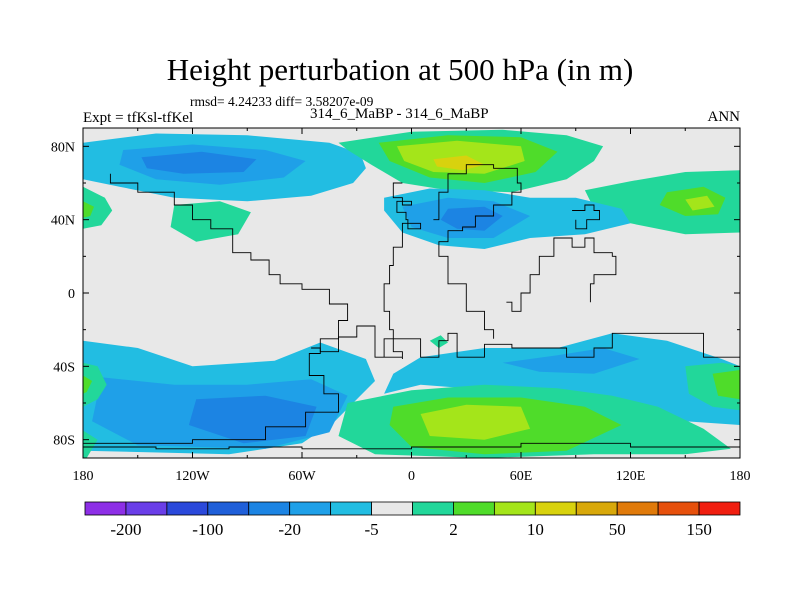  Describe the element at coordinates (412, 520) in the screenshot. I see `colorbar: -200 -100 -20 -5 2 10 50 150` at that location.